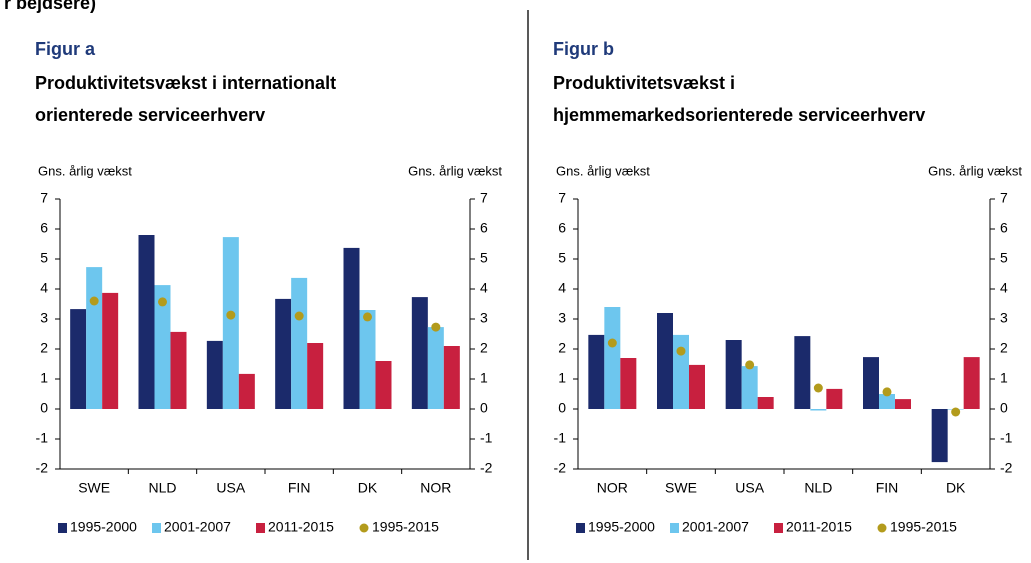 Image resolution: width=1031 pixels, height=563 pixels. What do you see at coordinates (44, 258) in the screenshot?
I see `y-tick-label: 5` at bounding box center [44, 258].